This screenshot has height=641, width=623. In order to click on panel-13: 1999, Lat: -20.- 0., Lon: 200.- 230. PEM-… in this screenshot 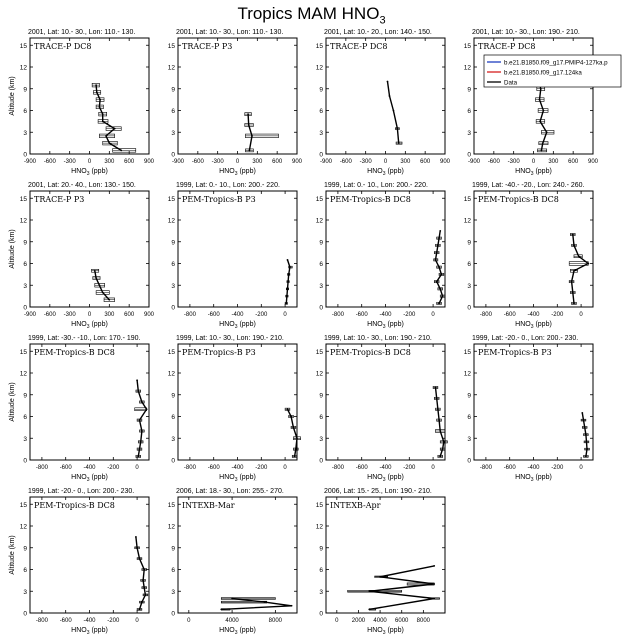, I will do `click(79, 562)`.